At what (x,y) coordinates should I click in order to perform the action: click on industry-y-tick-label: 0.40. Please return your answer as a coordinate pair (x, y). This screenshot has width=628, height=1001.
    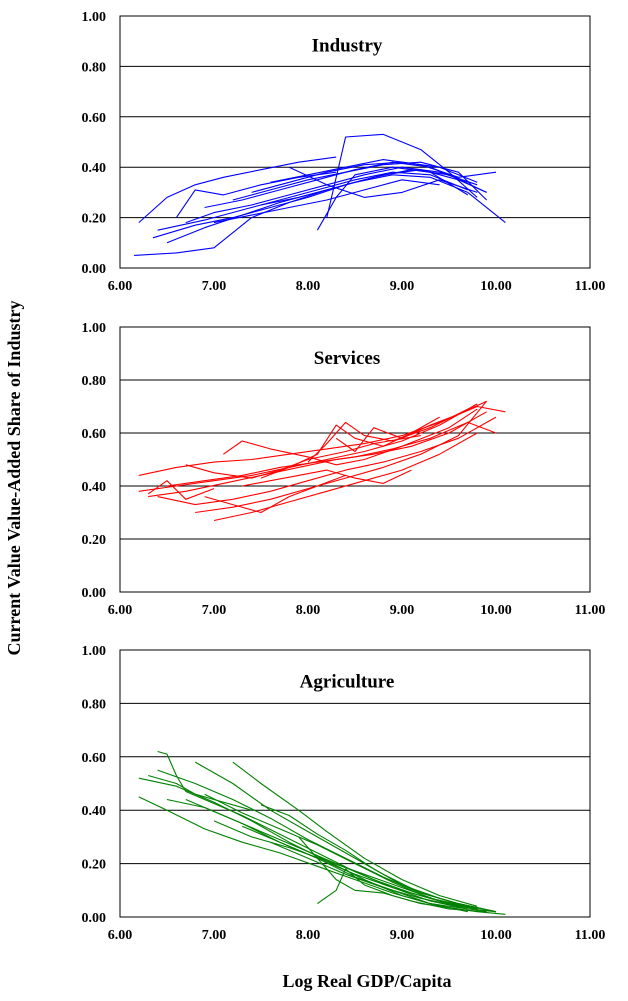
    Looking at the image, I should click on (94, 168).